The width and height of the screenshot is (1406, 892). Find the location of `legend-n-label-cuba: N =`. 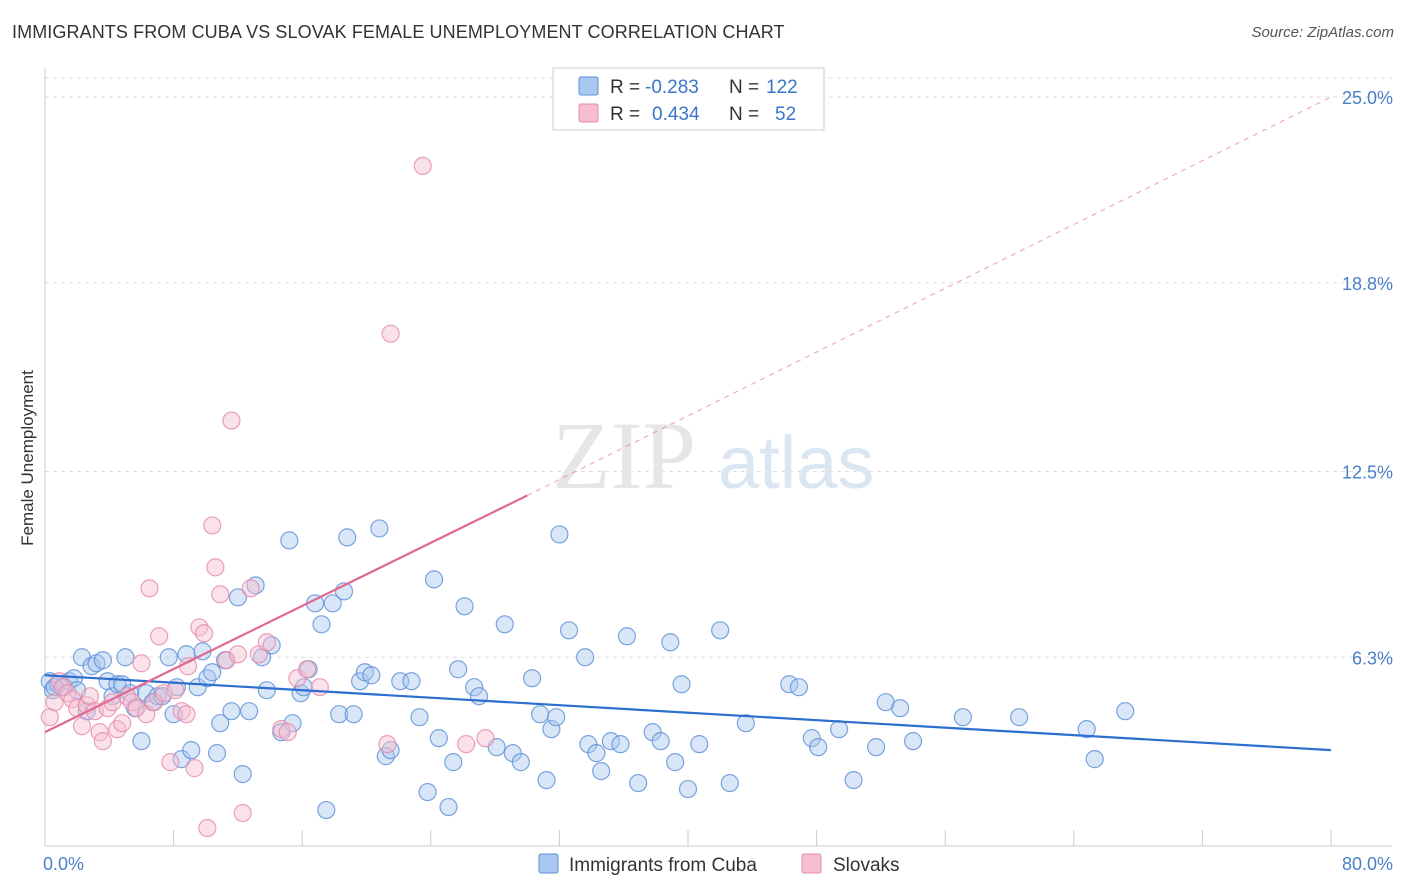

legend-n-label-cuba: N = is located at coordinates (744, 87).